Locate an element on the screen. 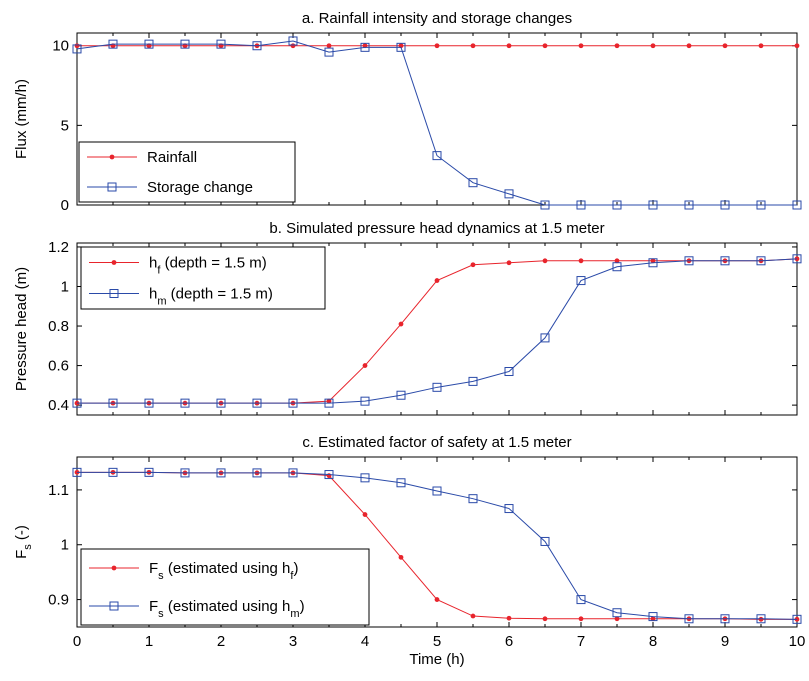  legend-label: hm (depth = 1.5 m) is located at coordinates (211, 297).